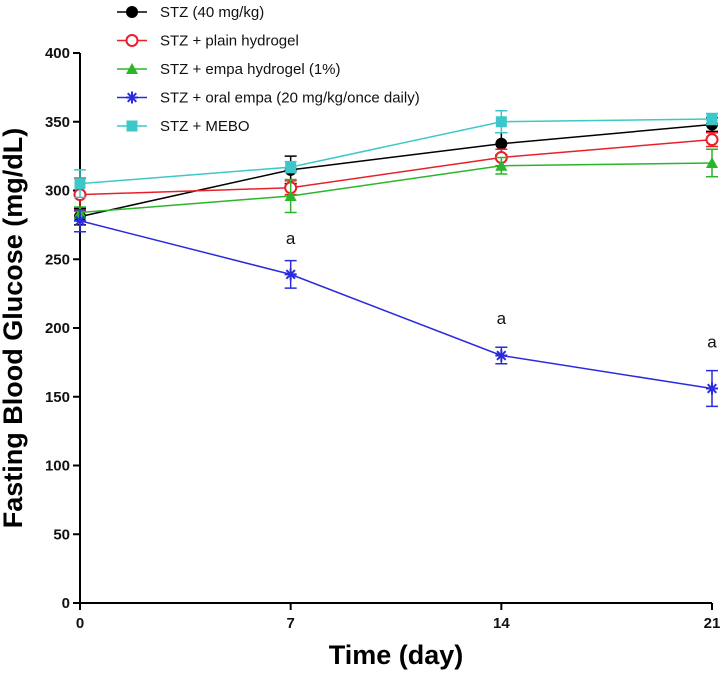 This screenshot has height=677, width=726. I want to click on y-axis-title: Fasting Blood Glucose (mg/dL), so click(14, 328).